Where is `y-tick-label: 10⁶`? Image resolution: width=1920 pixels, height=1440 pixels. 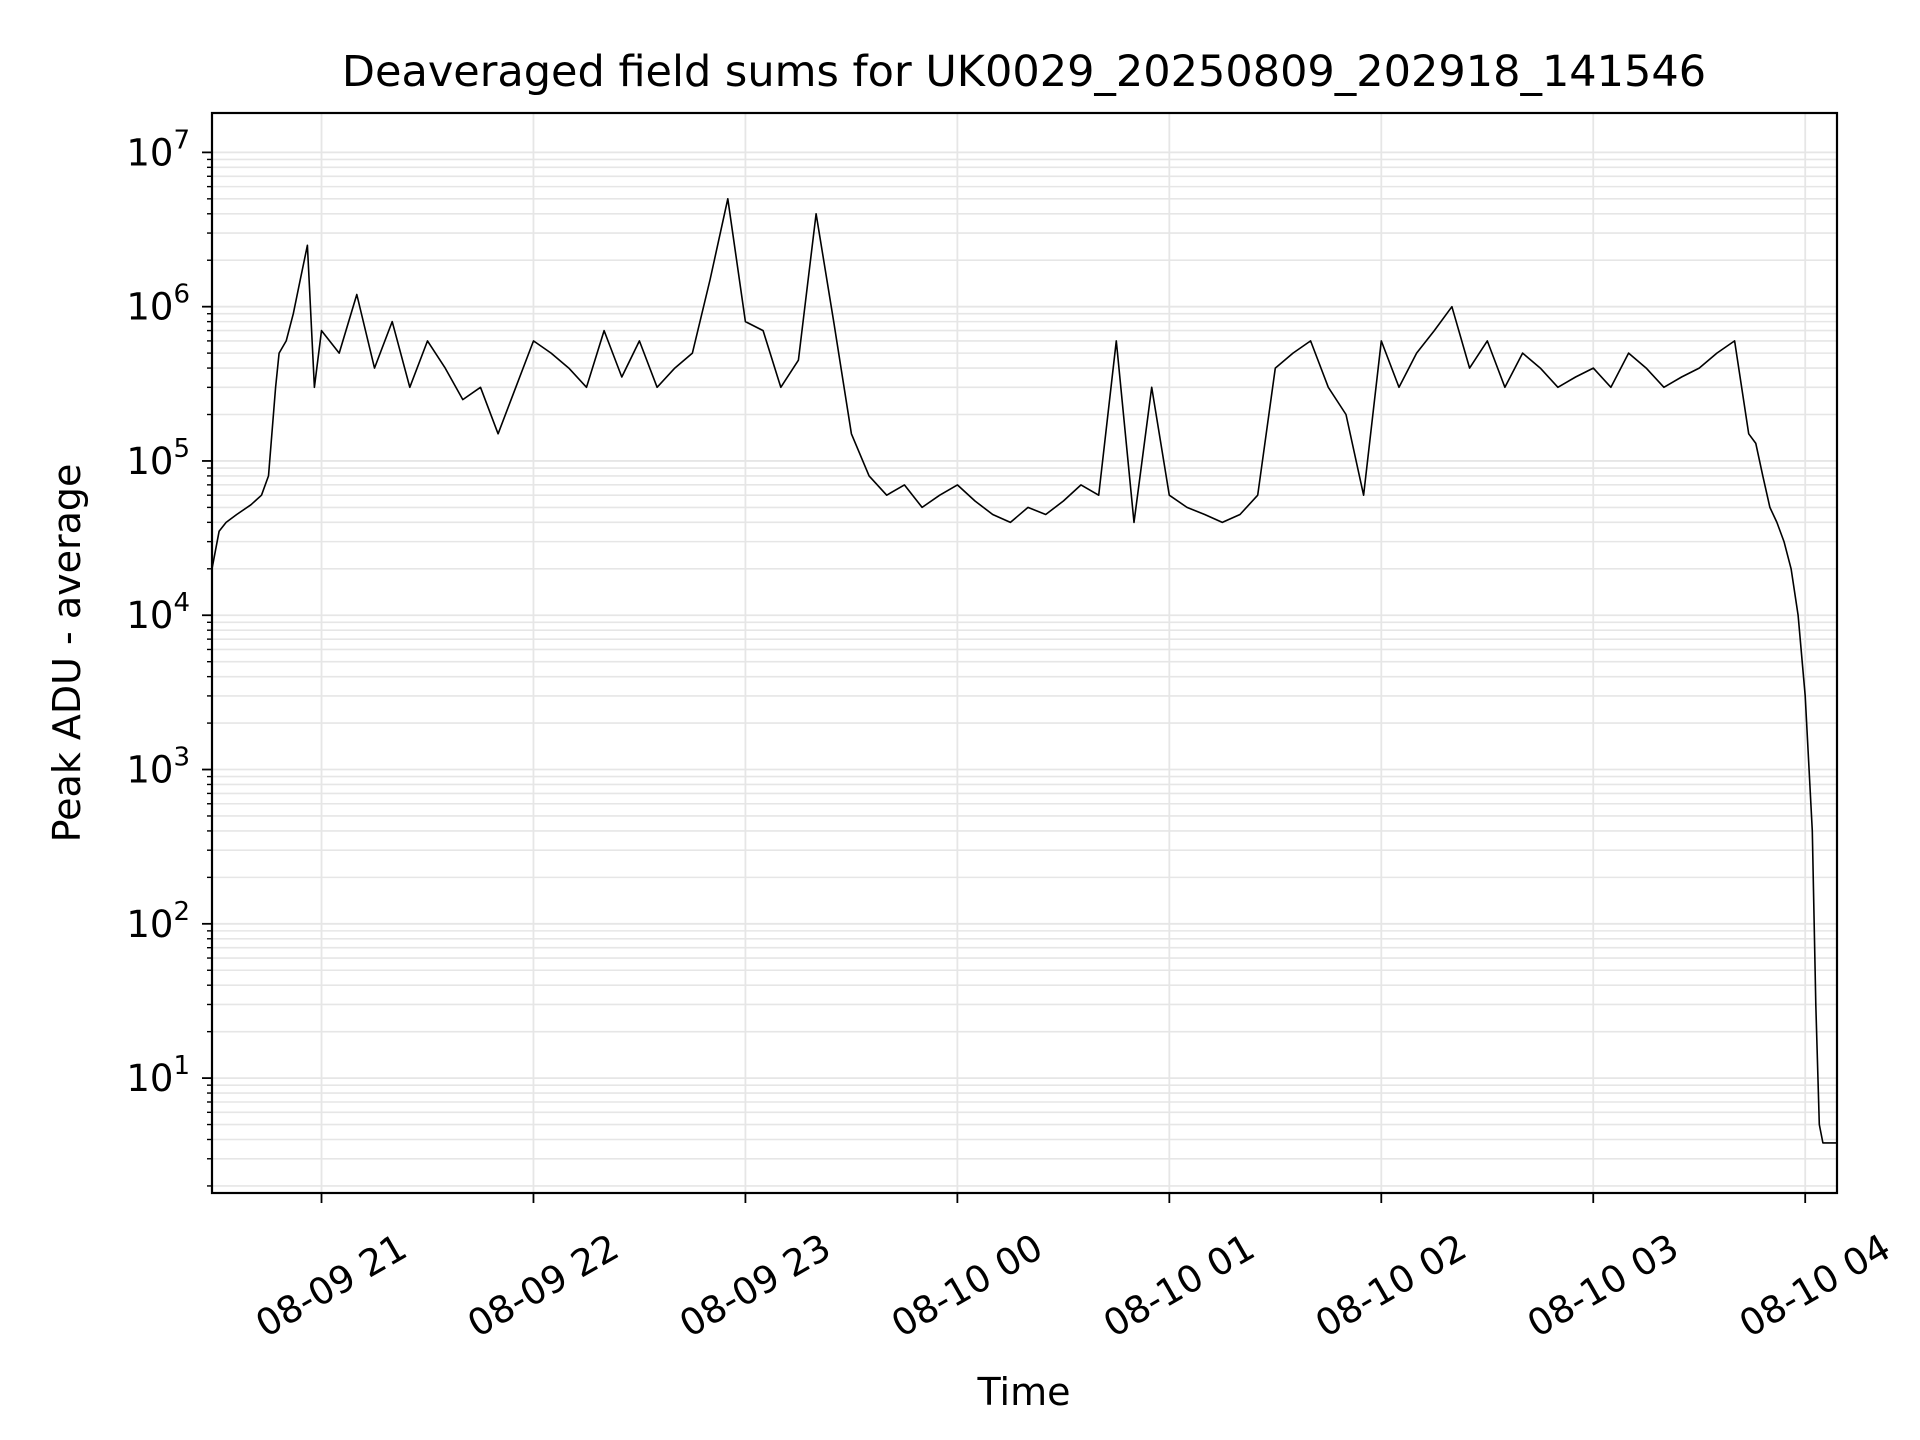
y-tick-label: 10⁶ is located at coordinates (158, 304).